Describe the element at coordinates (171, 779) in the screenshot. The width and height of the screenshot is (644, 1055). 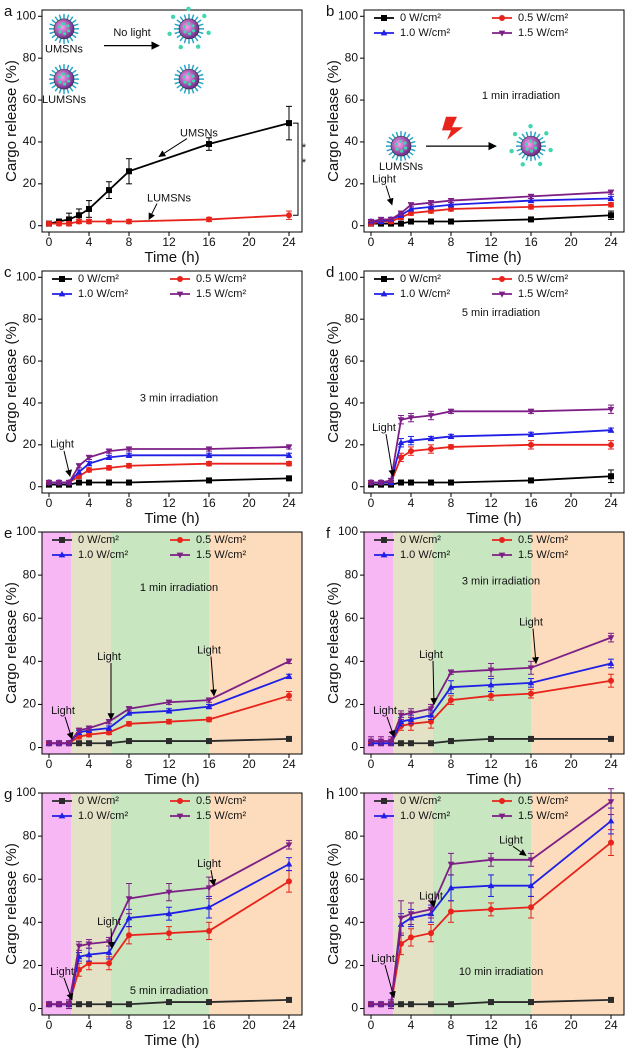
I see `x-axis-title: Time (h)` at that location.